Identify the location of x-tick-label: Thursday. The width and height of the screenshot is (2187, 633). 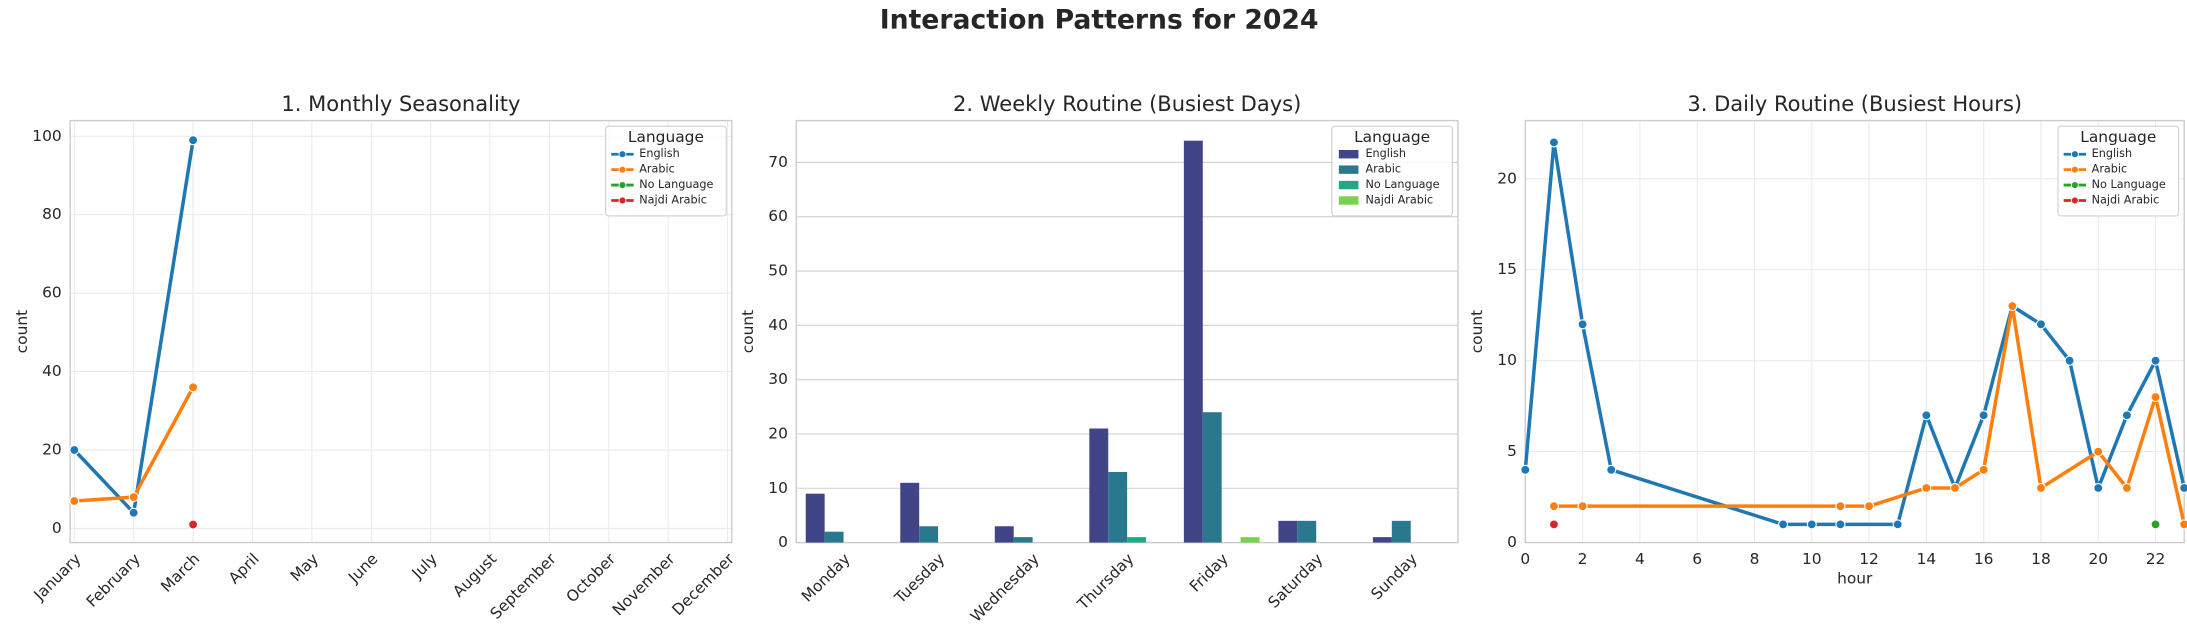
(1105, 582).